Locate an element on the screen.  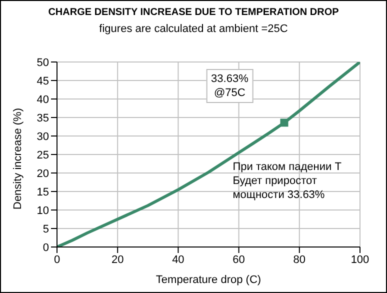
y-tick-label: 0 is located at coordinates (45, 248).